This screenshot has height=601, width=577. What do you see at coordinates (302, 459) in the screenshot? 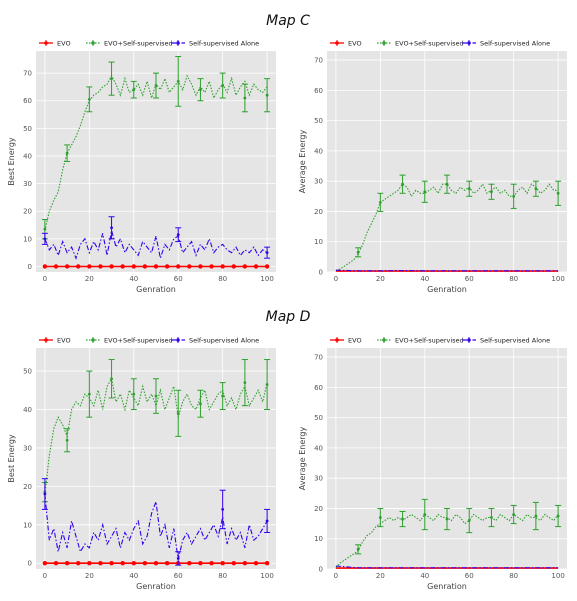
I see `y-axis-label: Average Energy` at bounding box center [302, 459].